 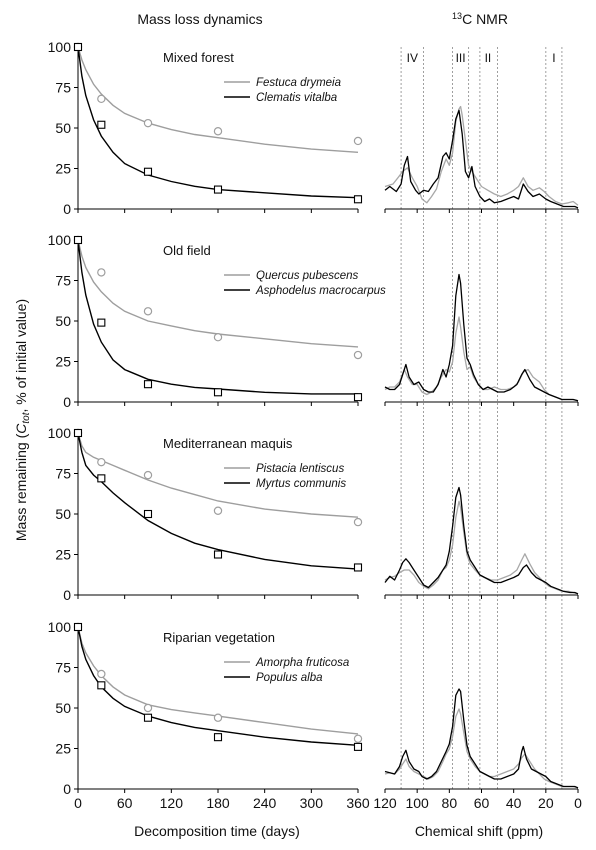 What do you see at coordinates (488, 58) in the screenshot?
I see `region-label: II` at bounding box center [488, 58].